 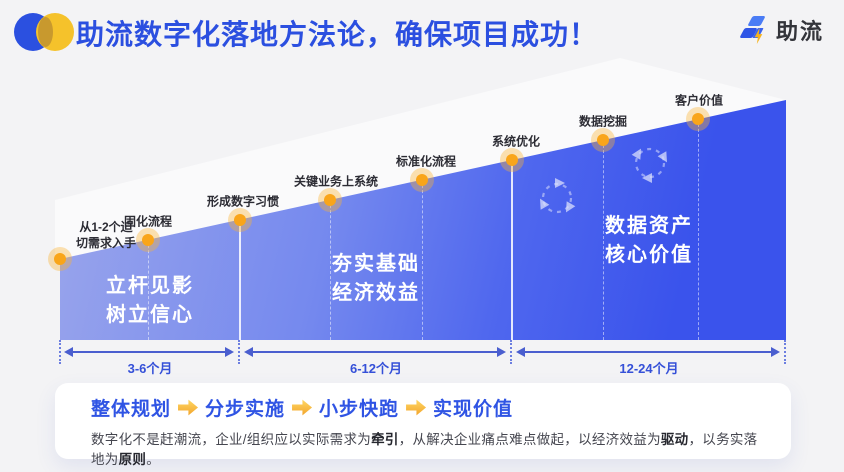 I want to click on step-label: 实现价值, so click(x=473, y=409).